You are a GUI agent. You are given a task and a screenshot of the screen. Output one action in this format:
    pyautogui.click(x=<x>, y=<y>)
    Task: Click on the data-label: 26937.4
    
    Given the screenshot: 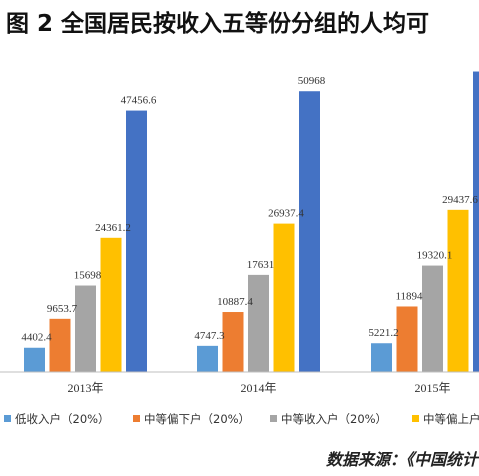 What is the action you would take?
    pyautogui.click(x=286, y=214)
    